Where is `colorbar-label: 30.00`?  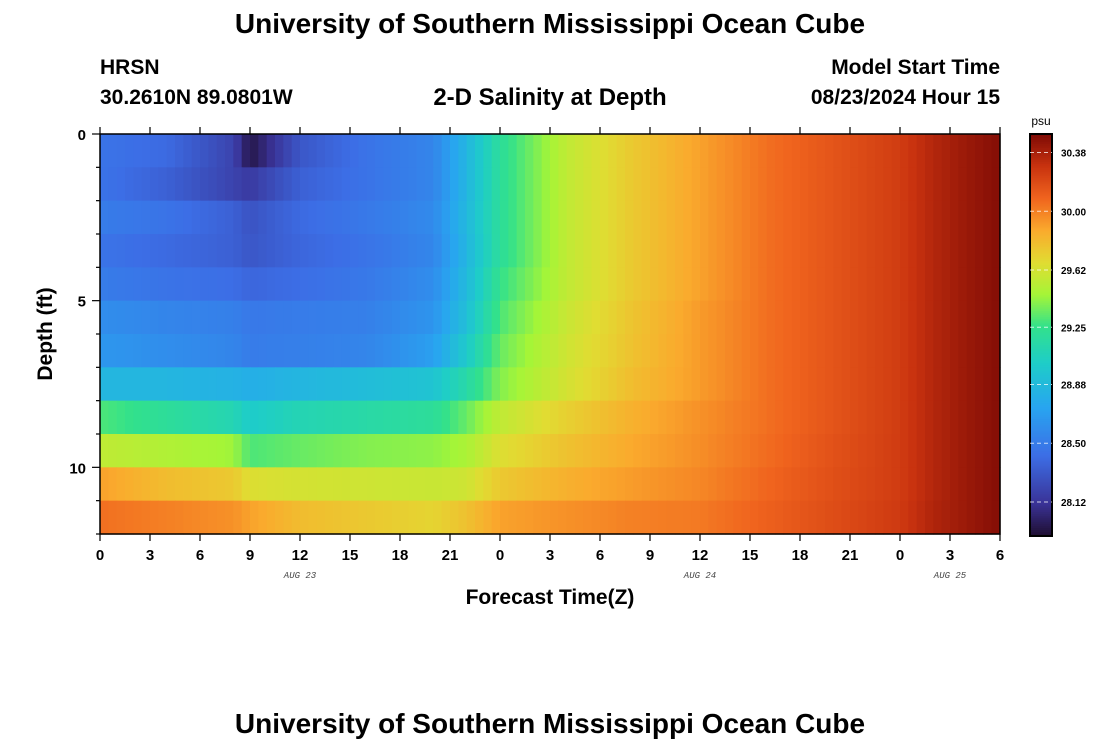 colorbar-label: 30.00 is located at coordinates (1073, 212).